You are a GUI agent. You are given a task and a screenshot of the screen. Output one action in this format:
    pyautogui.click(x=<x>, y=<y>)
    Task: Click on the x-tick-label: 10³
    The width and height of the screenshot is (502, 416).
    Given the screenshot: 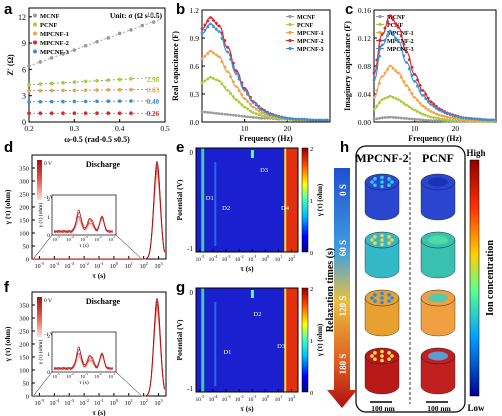 What is the action you would take?
    pyautogui.click(x=158, y=402)
    